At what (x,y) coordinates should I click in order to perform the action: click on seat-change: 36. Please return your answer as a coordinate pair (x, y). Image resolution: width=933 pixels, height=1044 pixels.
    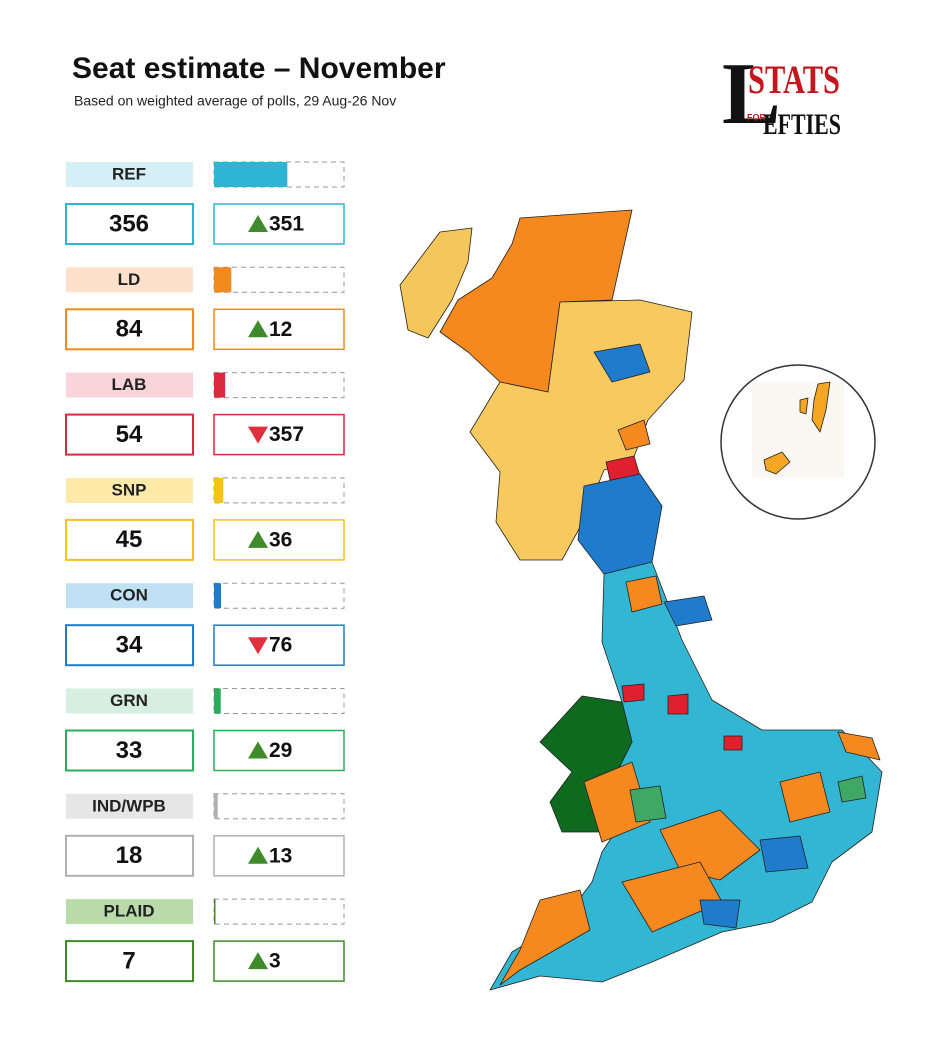
    Looking at the image, I should click on (280, 539).